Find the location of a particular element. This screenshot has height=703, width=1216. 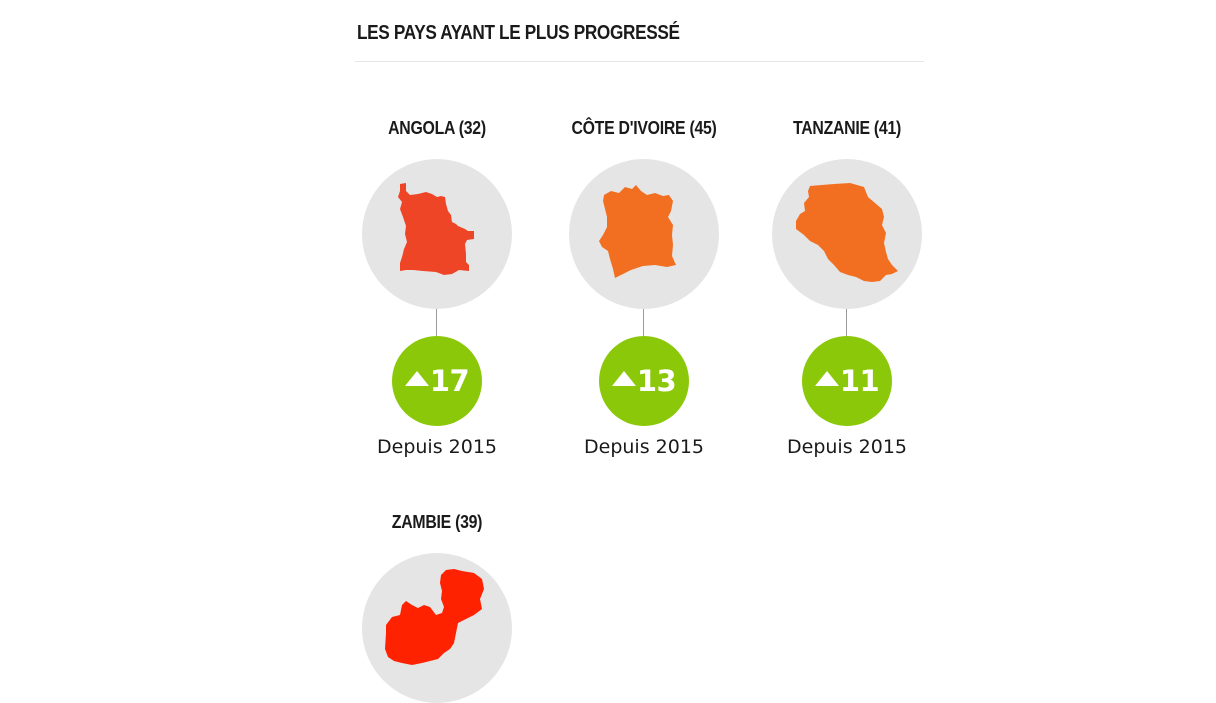

country-name: ZAMBIE (39) is located at coordinates (437, 522).